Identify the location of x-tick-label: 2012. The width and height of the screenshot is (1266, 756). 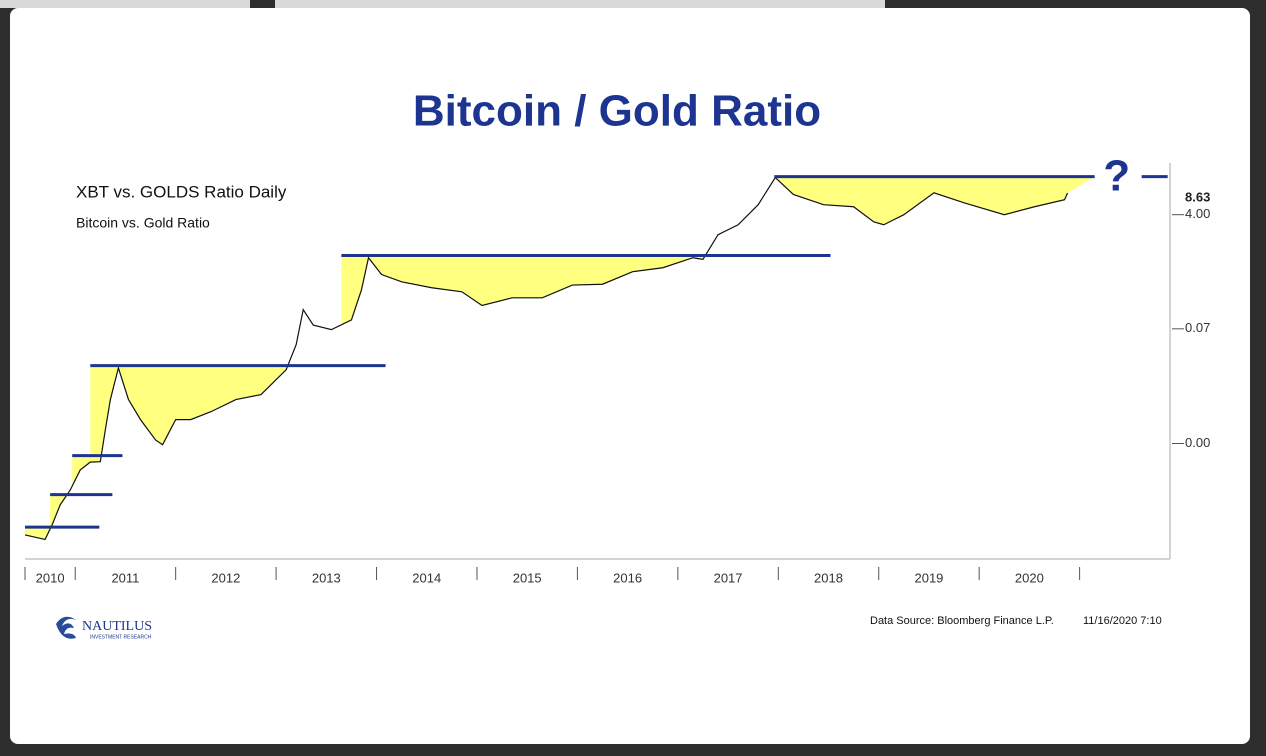
(225, 577).